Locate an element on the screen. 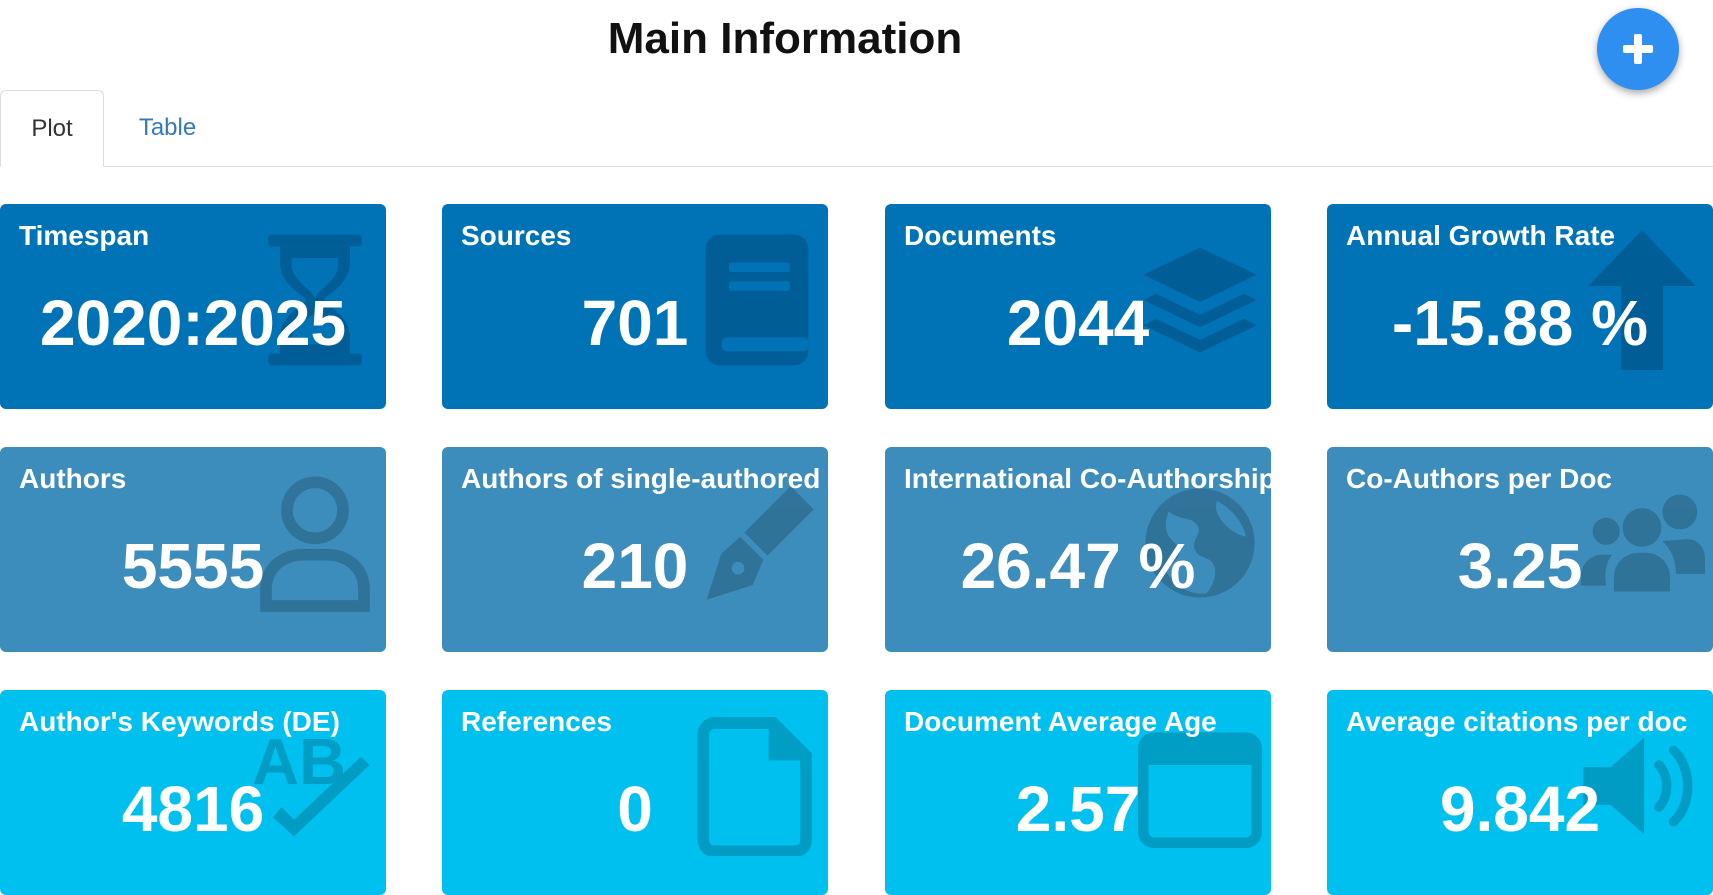 The height and width of the screenshot is (895, 1713). info-box-annual-growth-rate: Annual Growth Rate -15.88 % is located at coordinates (1520, 306).